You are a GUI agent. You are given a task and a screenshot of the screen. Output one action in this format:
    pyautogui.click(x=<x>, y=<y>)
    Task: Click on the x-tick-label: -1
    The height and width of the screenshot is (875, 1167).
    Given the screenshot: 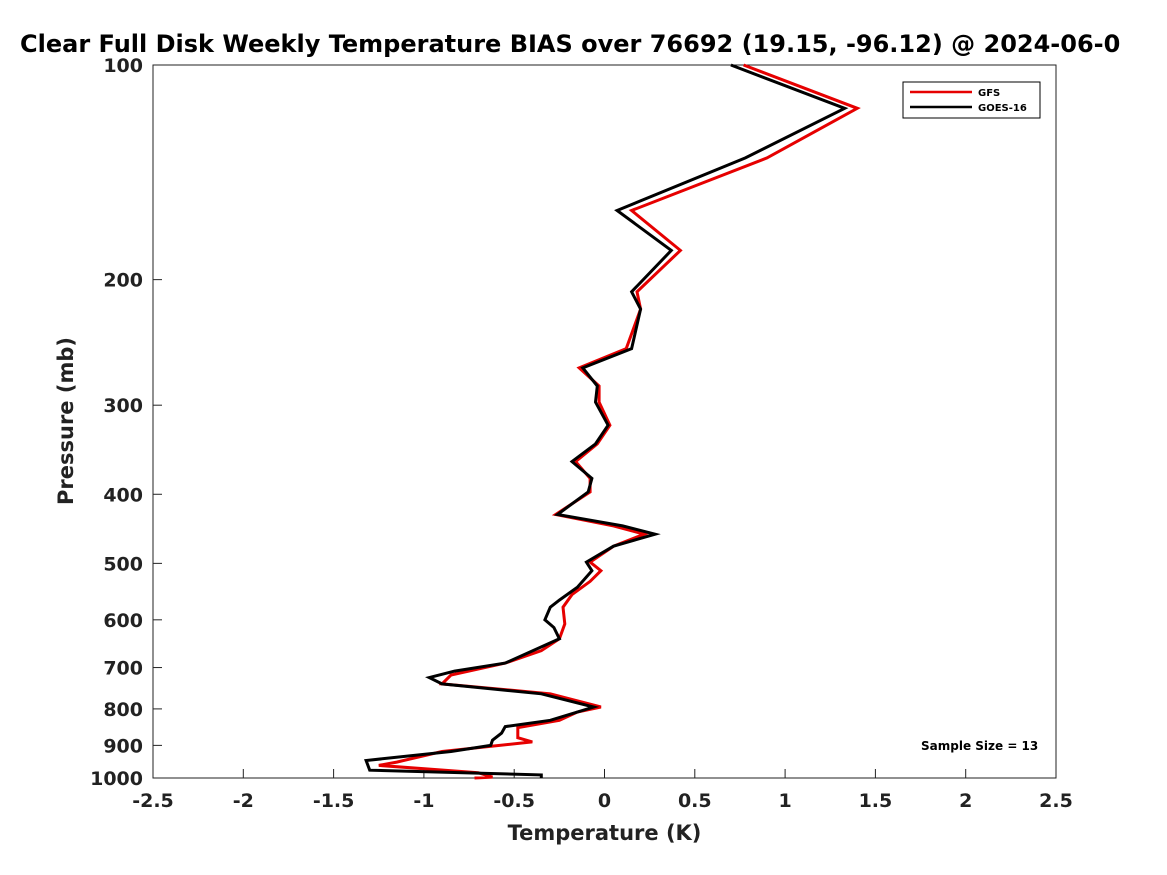 What is the action you would take?
    pyautogui.click(x=423, y=801)
    